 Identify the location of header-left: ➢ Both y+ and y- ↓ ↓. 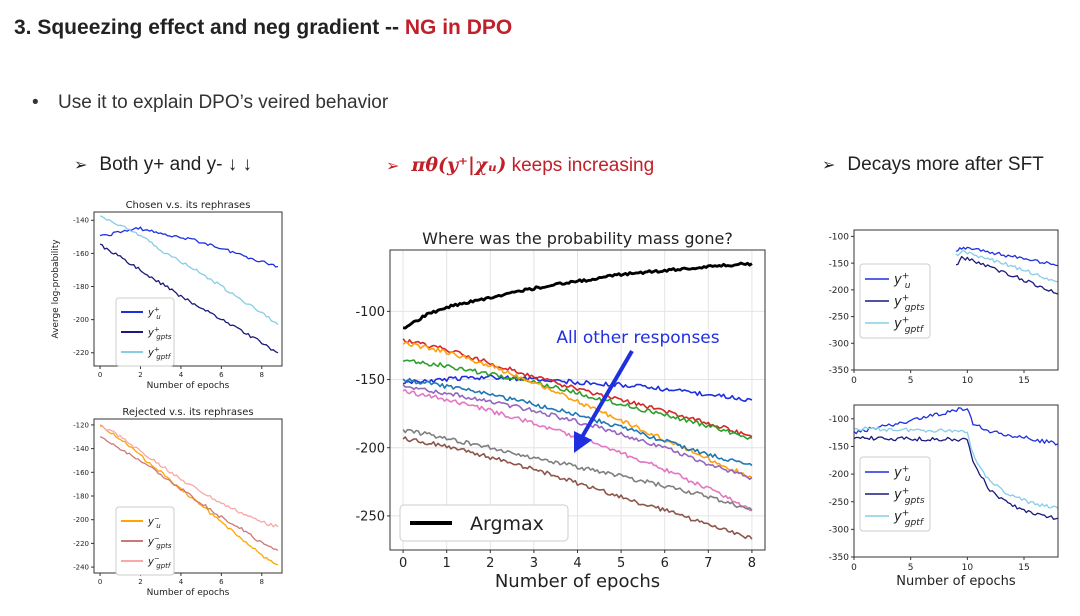
(163, 165).